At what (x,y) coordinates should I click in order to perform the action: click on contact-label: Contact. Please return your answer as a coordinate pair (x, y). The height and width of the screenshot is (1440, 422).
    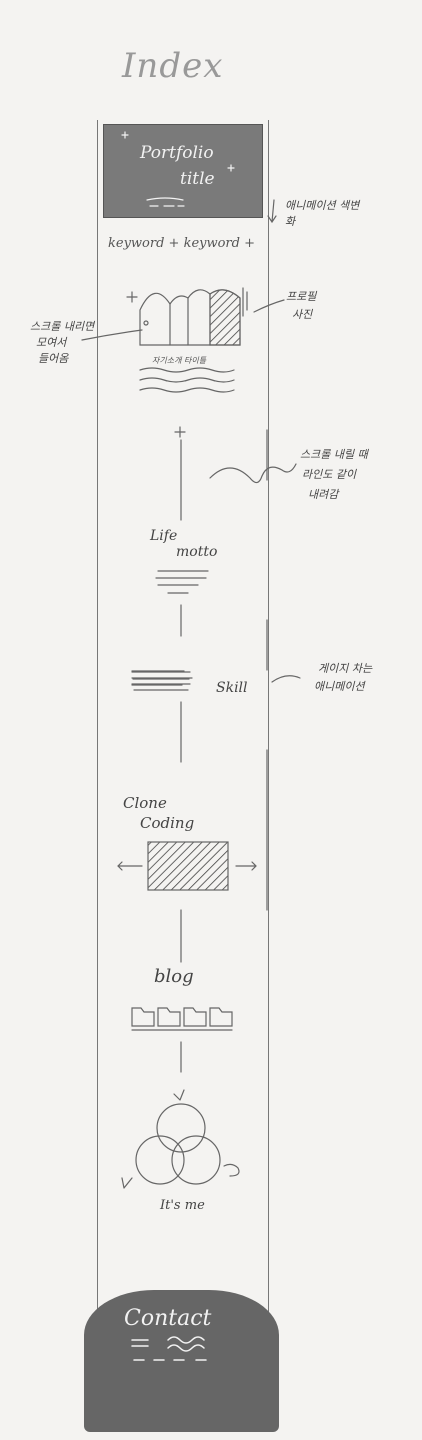
    Looking at the image, I should click on (168, 1318).